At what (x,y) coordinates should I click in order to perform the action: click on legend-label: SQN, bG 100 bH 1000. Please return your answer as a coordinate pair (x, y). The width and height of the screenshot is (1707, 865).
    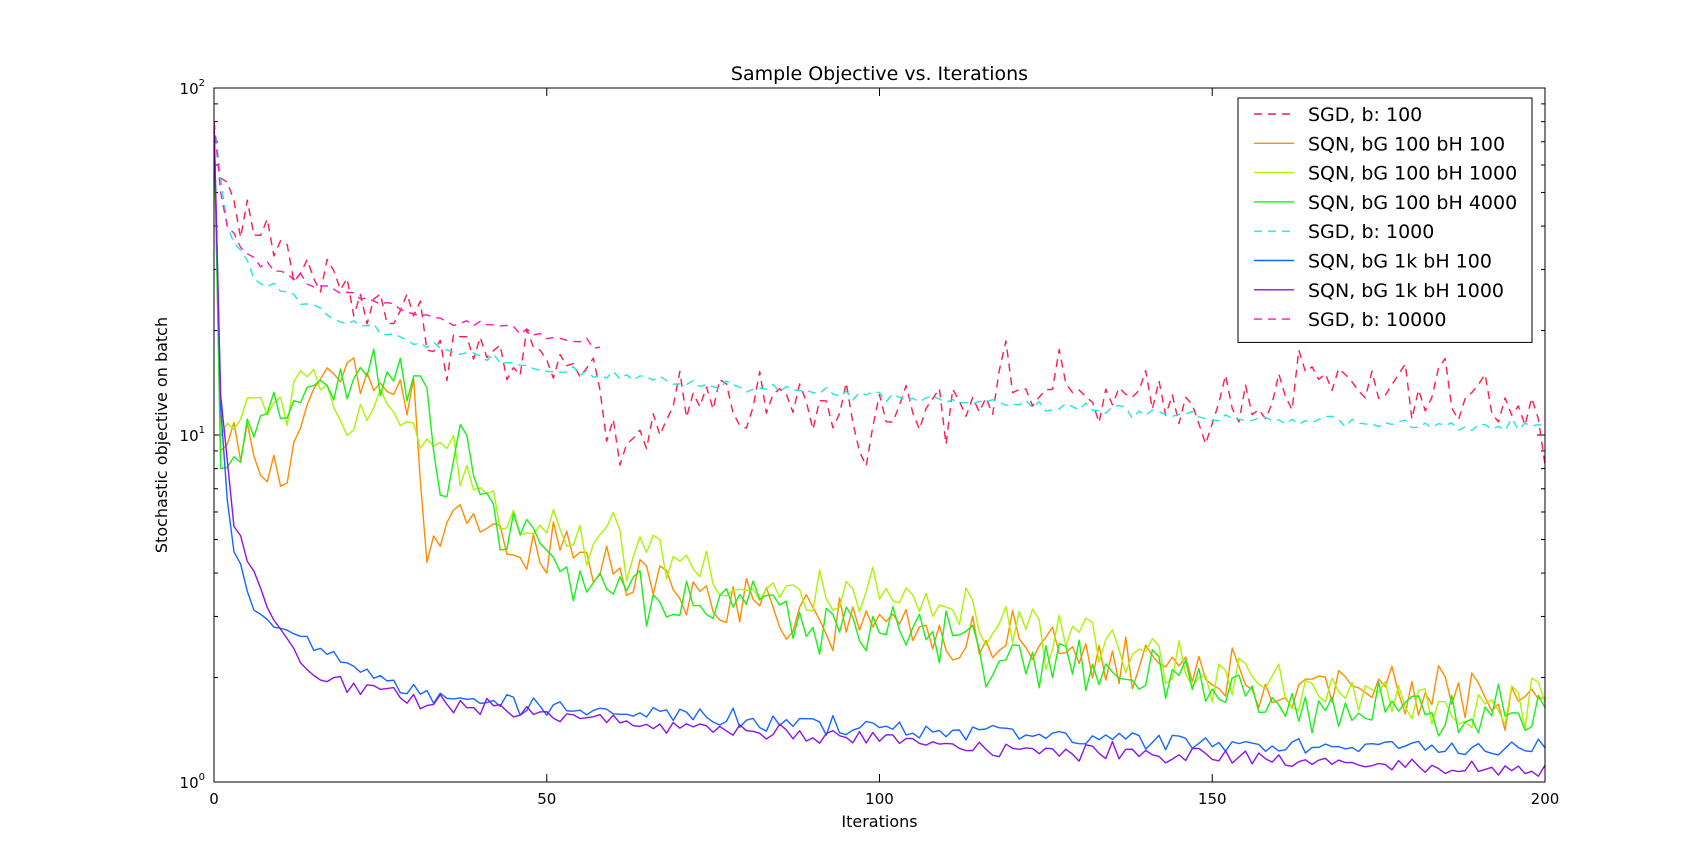
    Looking at the image, I should click on (1412, 174).